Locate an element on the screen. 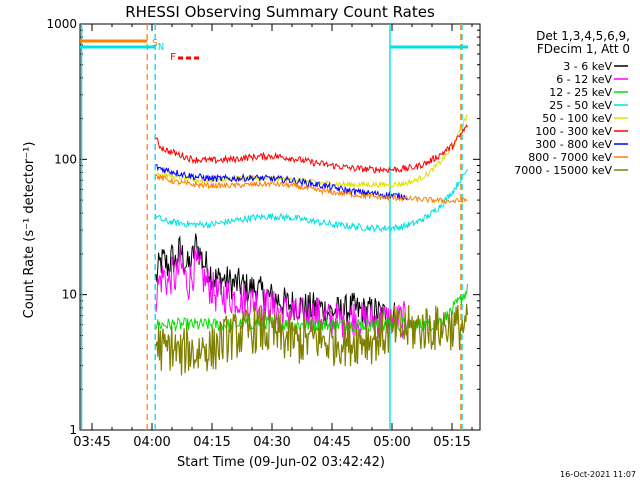 Image resolution: width=640 pixels, height=480 pixels. legend-label: 7000 - 15000 keV is located at coordinates (563, 170).